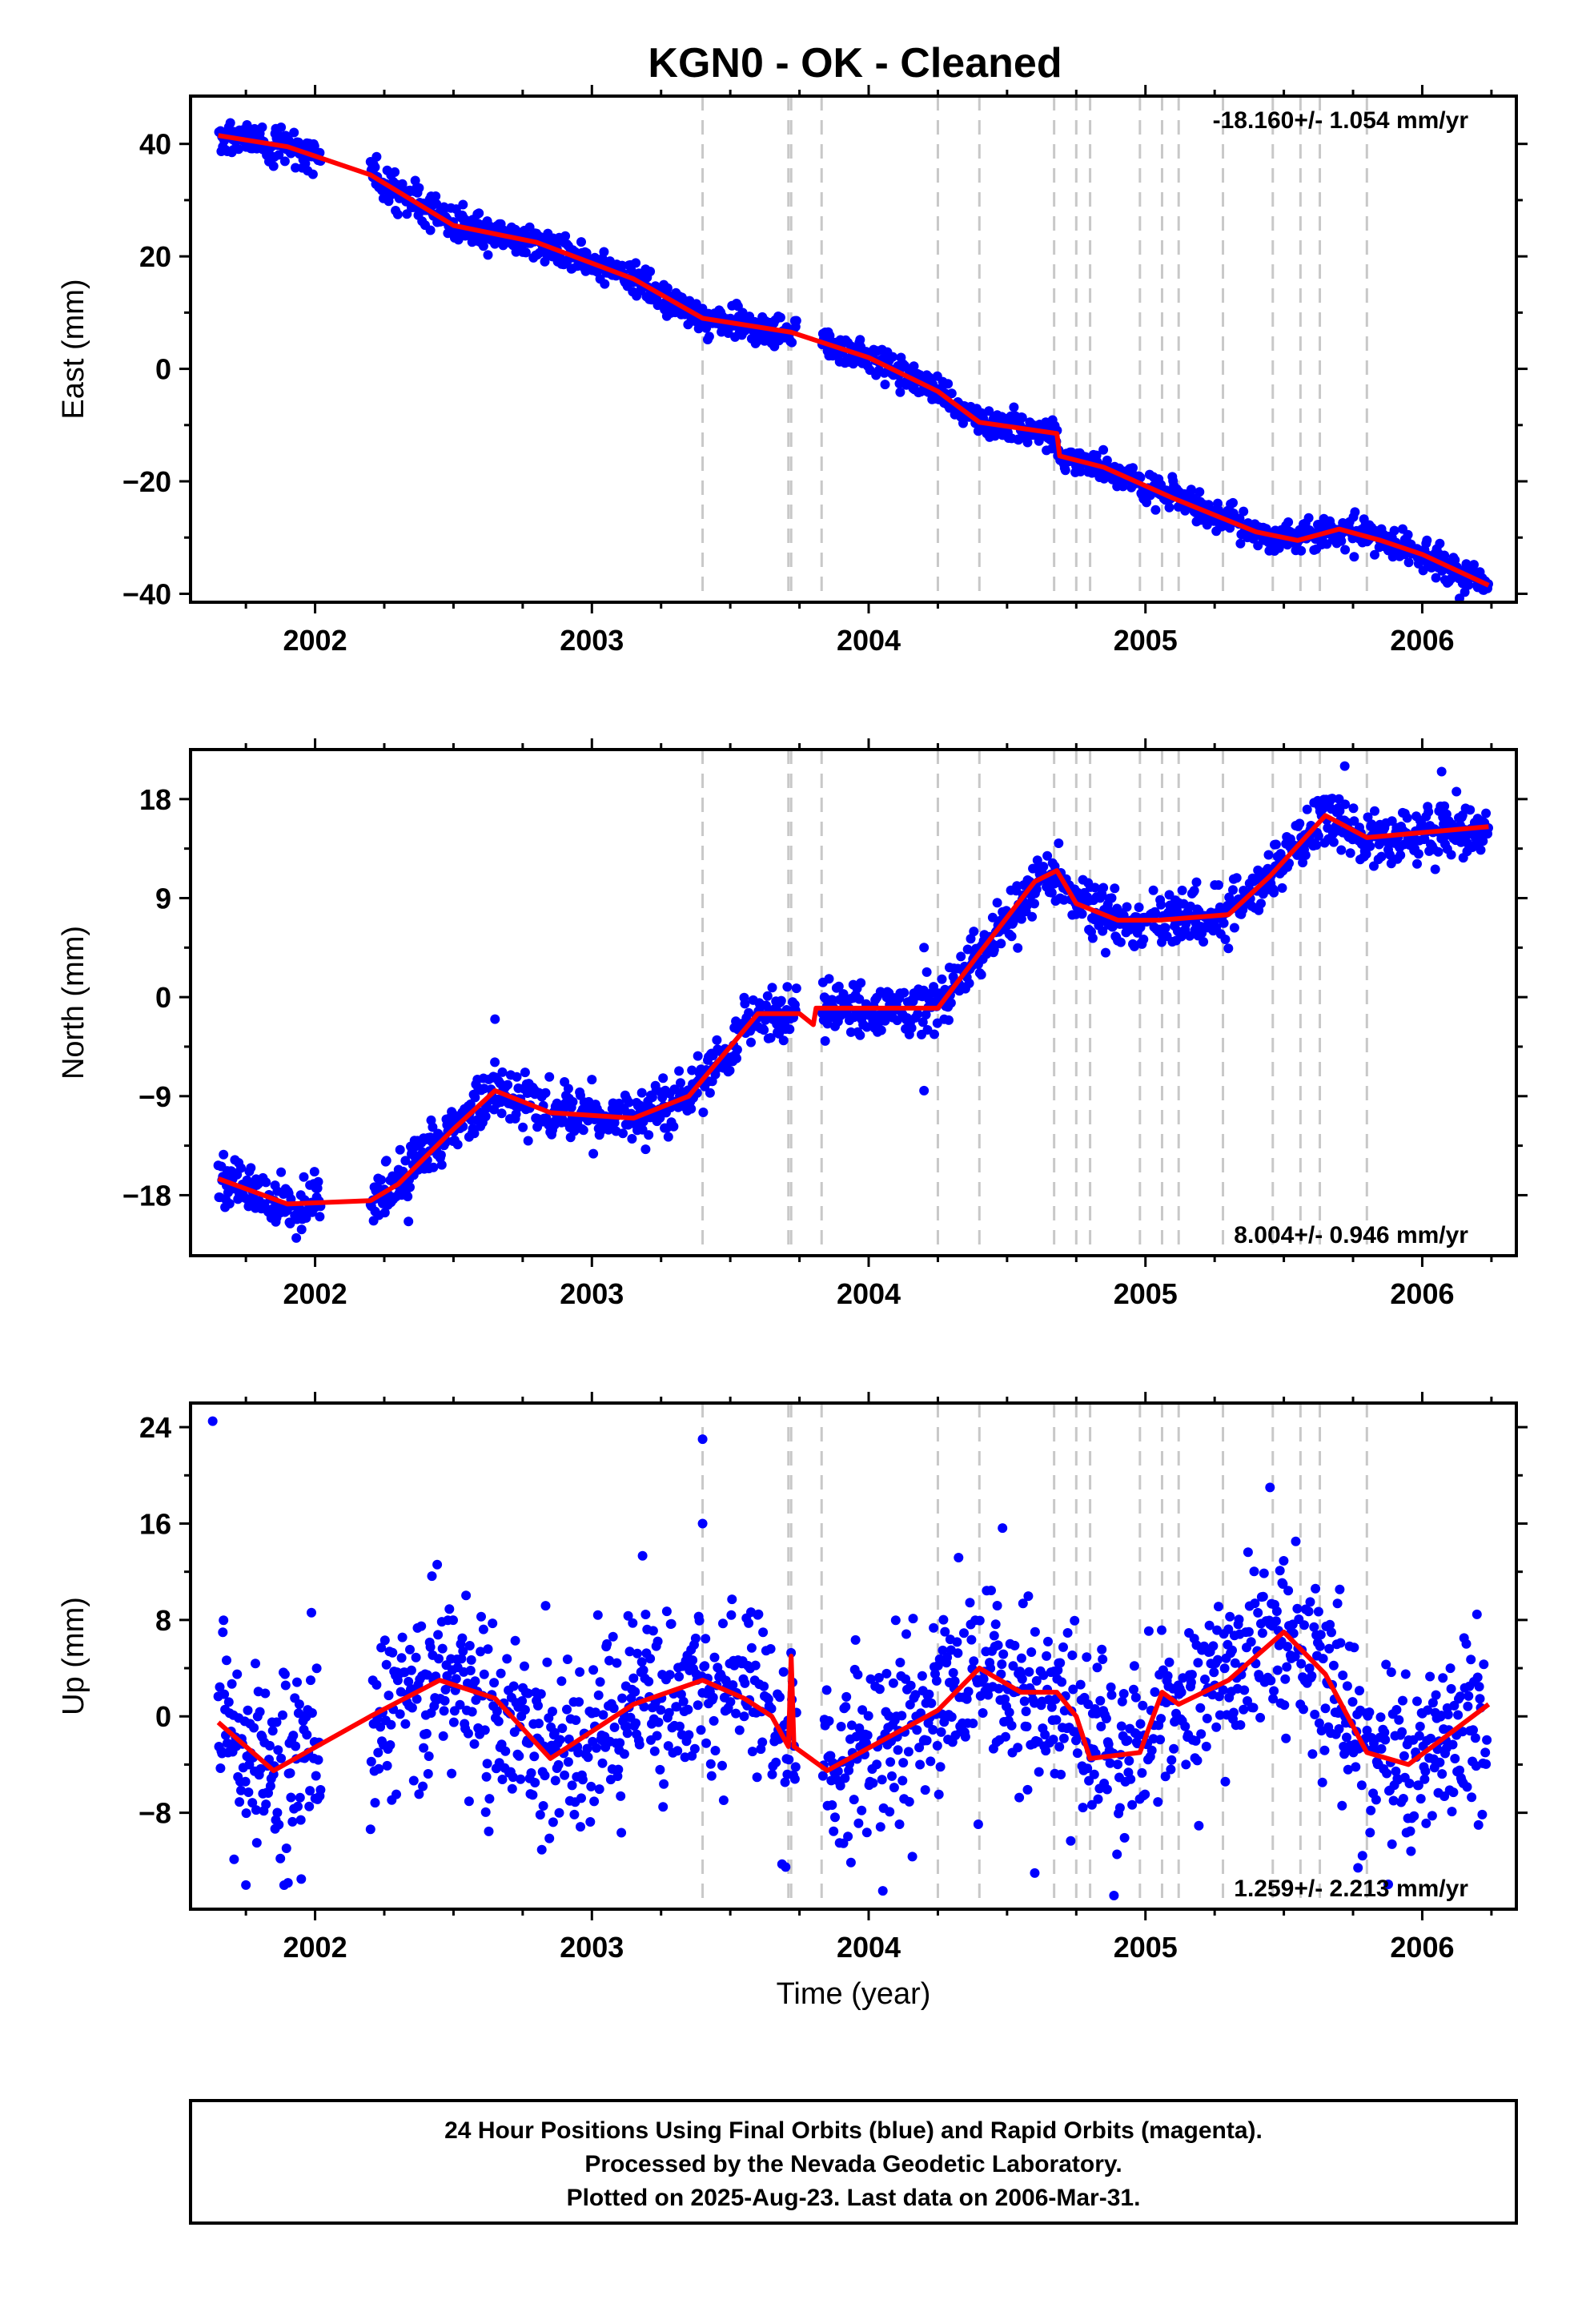 This screenshot has width=1582, height=2324. I want to click on y-tick-label: −9, so click(155, 1096).